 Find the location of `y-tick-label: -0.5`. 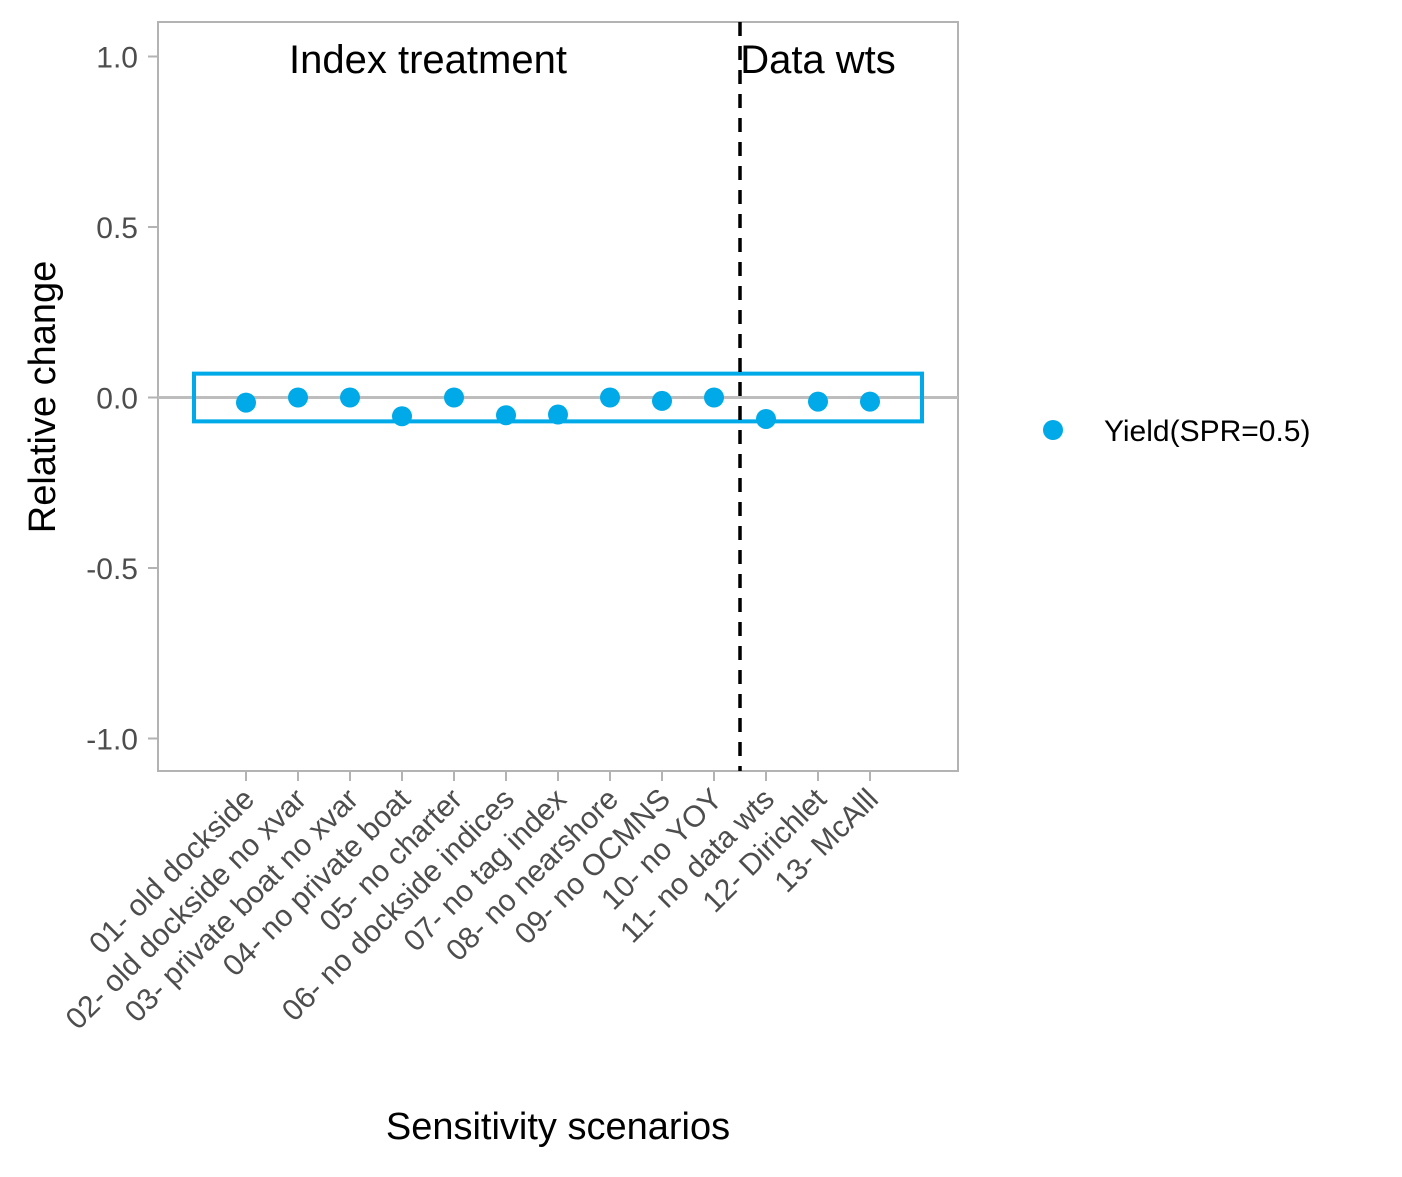

y-tick-label: -0.5 is located at coordinates (112, 569).